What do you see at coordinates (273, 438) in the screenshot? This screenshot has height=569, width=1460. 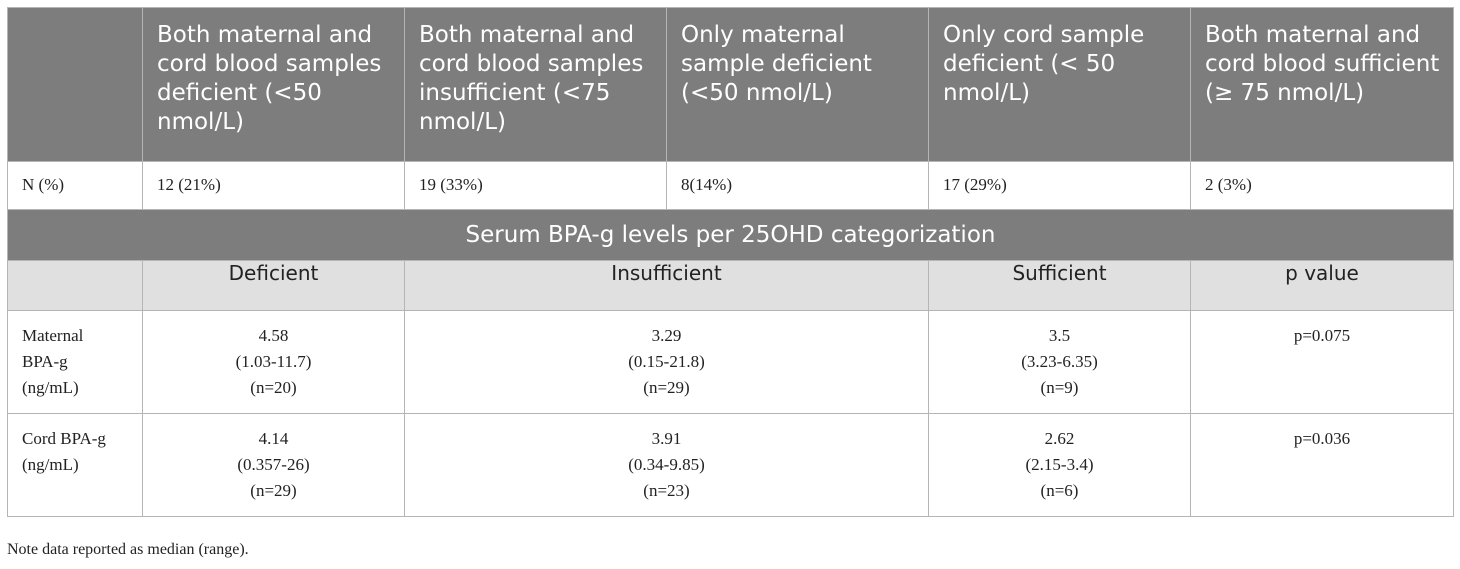 I see `median-value: 4.14` at bounding box center [273, 438].